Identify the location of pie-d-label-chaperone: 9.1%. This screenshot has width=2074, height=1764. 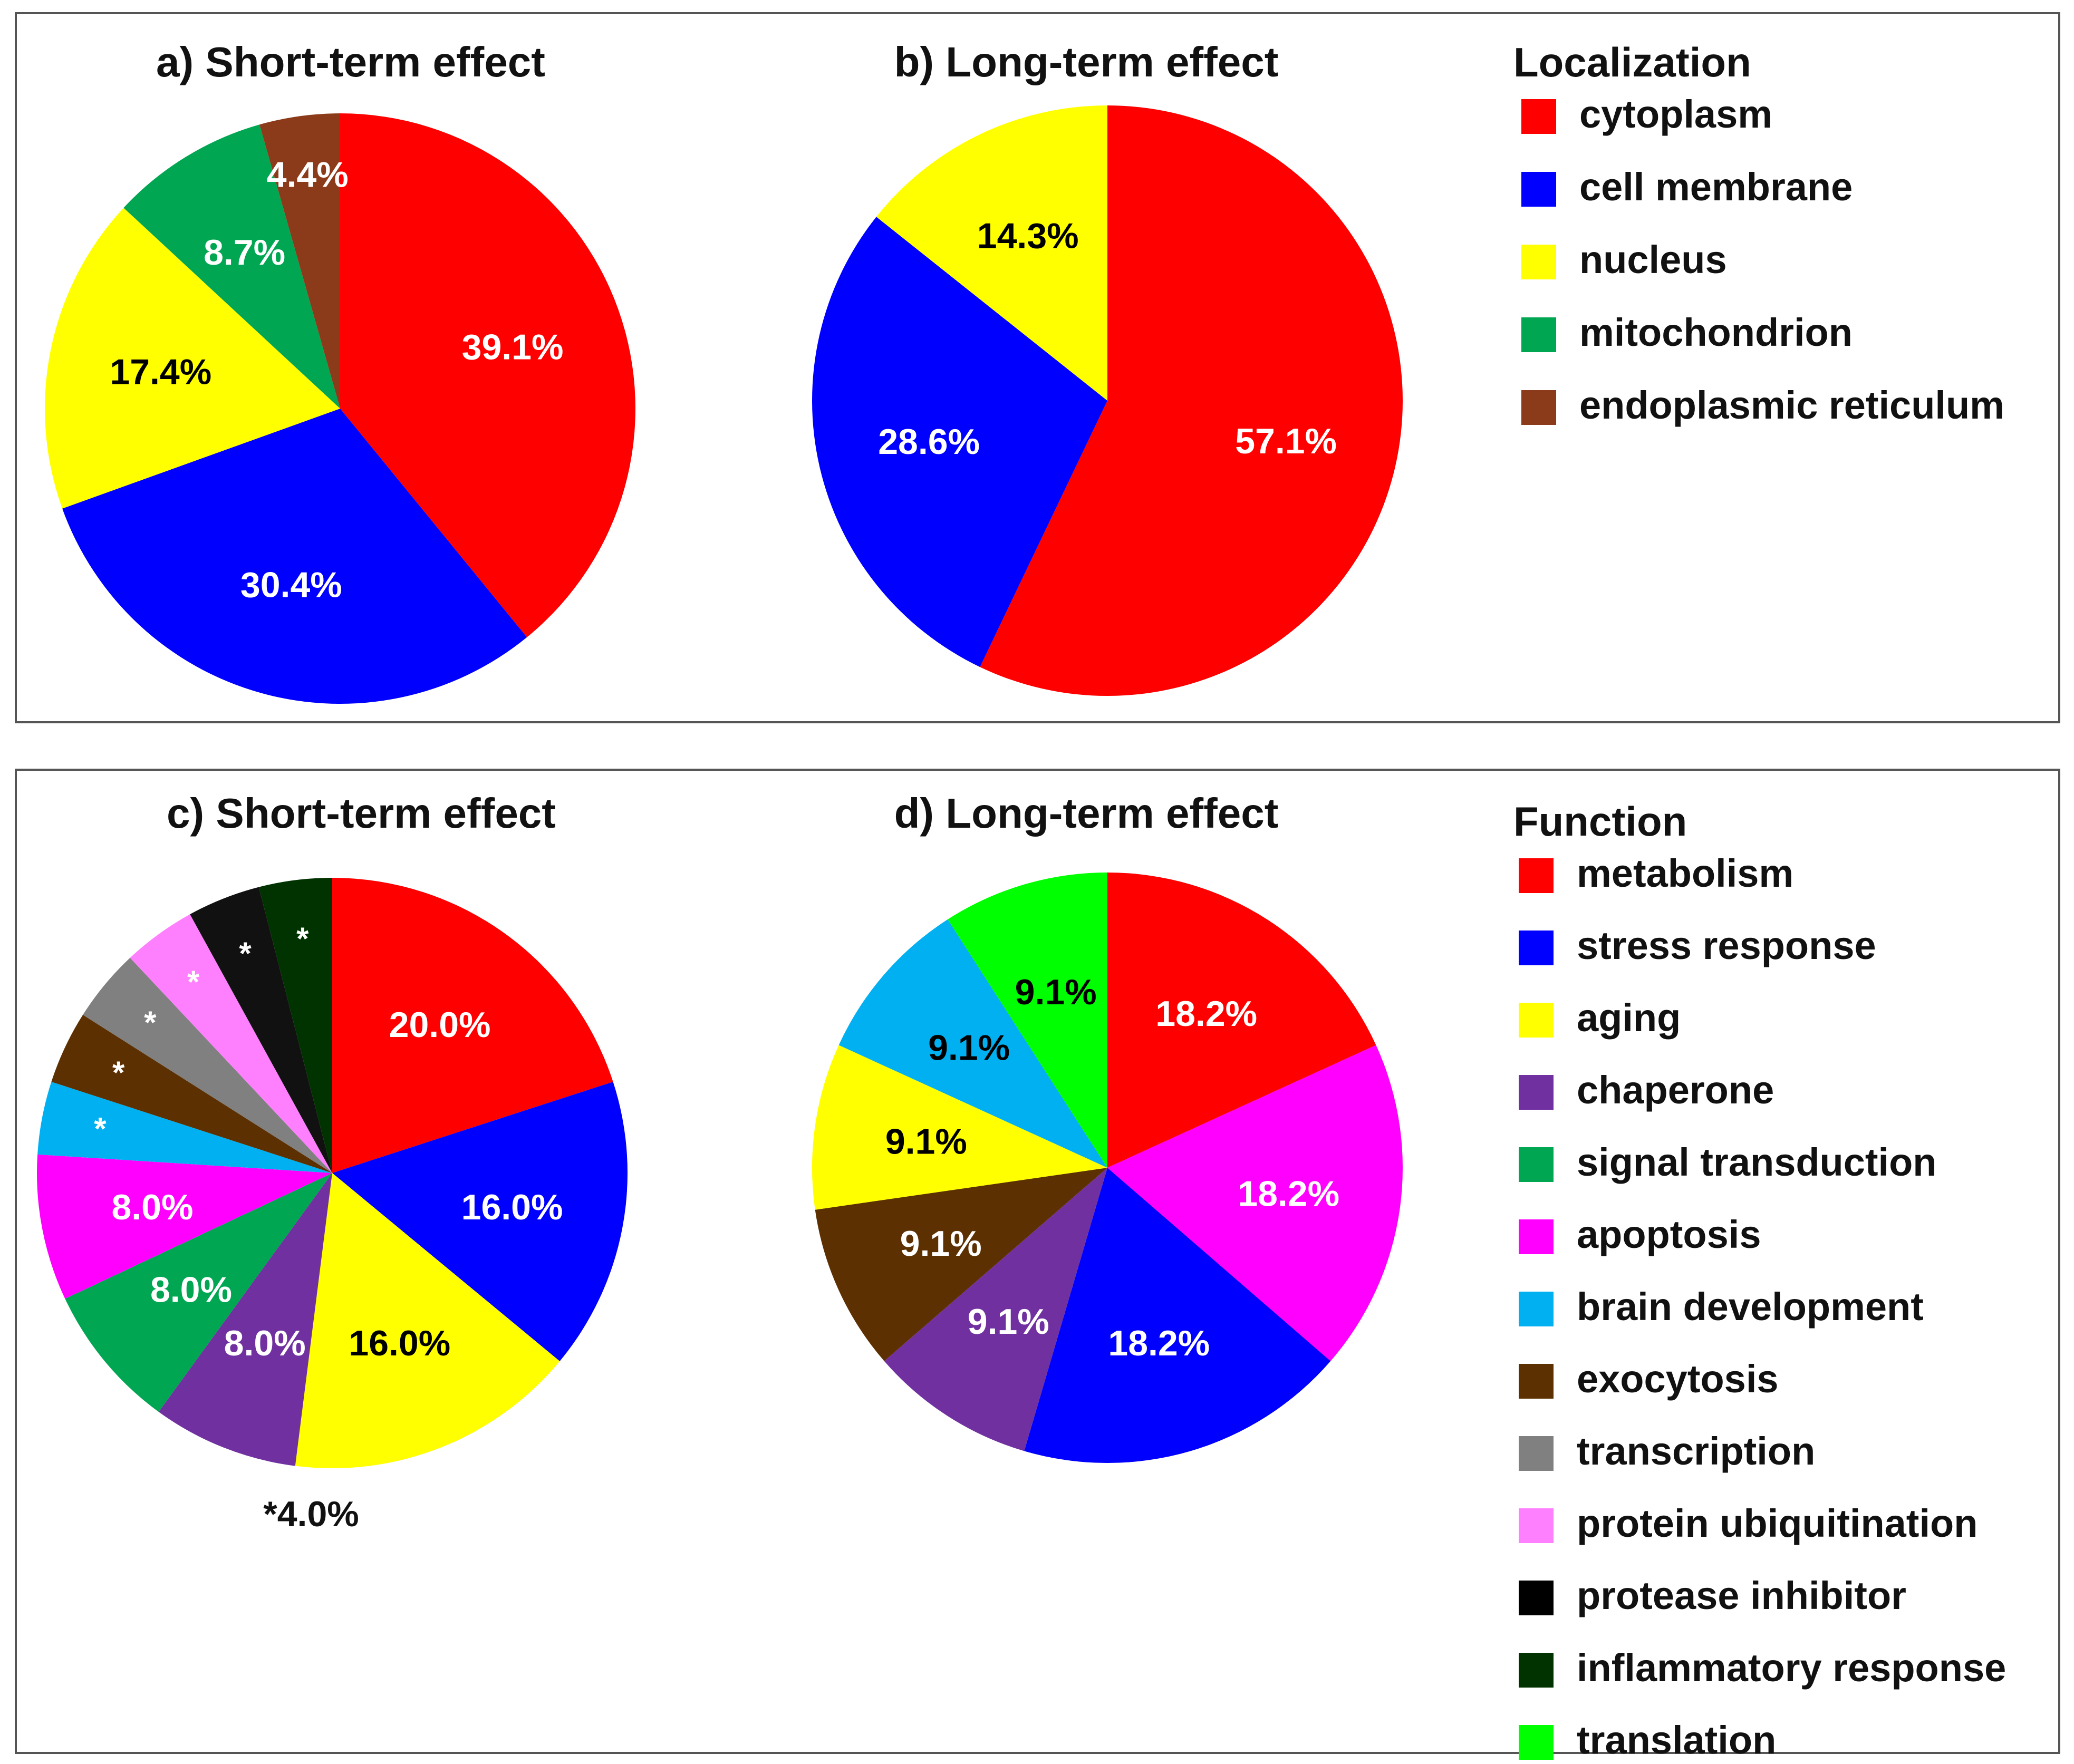
(1008, 1322).